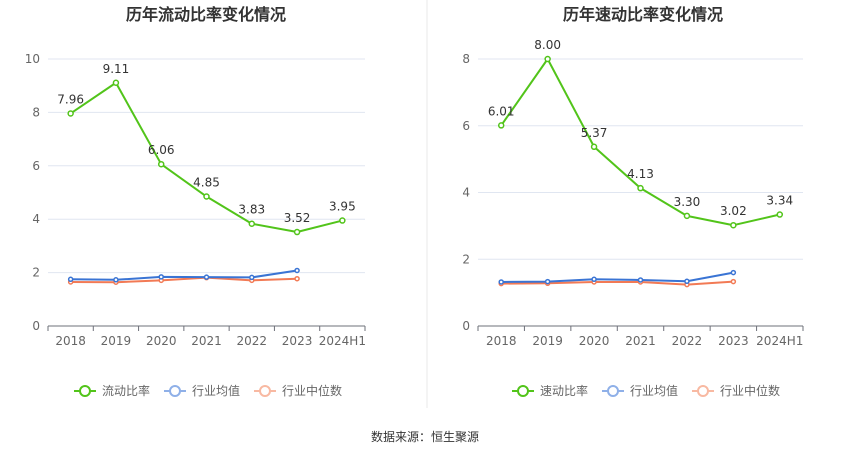 This screenshot has height=459, width=850. I want to click on data-label: 3.30, so click(687, 202).